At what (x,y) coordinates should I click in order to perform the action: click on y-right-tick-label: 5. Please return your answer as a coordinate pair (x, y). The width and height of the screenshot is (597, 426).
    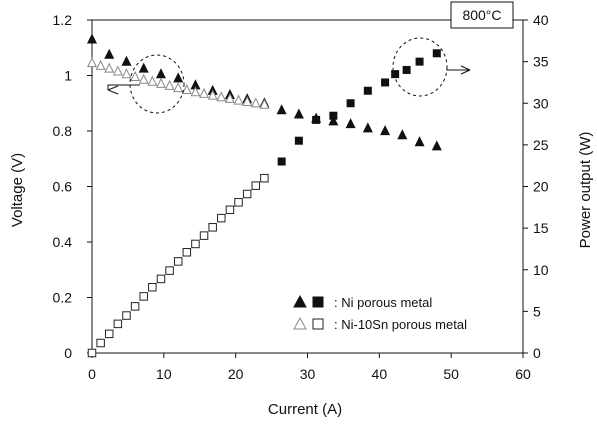
    Looking at the image, I should click on (537, 311).